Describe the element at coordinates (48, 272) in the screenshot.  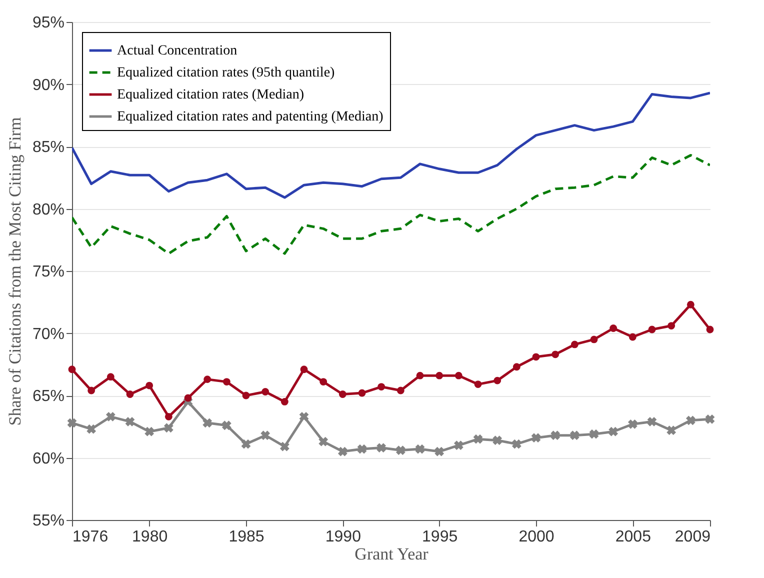
I see `y-tick-label: 75%` at that location.